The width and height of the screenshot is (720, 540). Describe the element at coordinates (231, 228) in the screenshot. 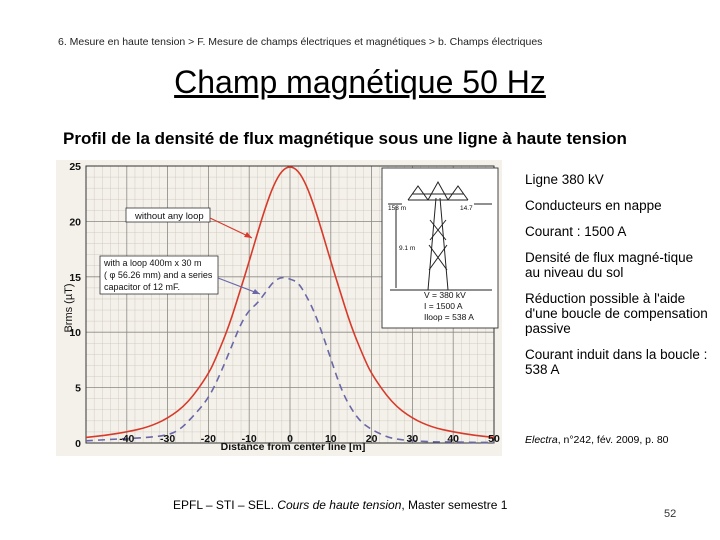

I see `annotation-arrow-no-loop` at that location.